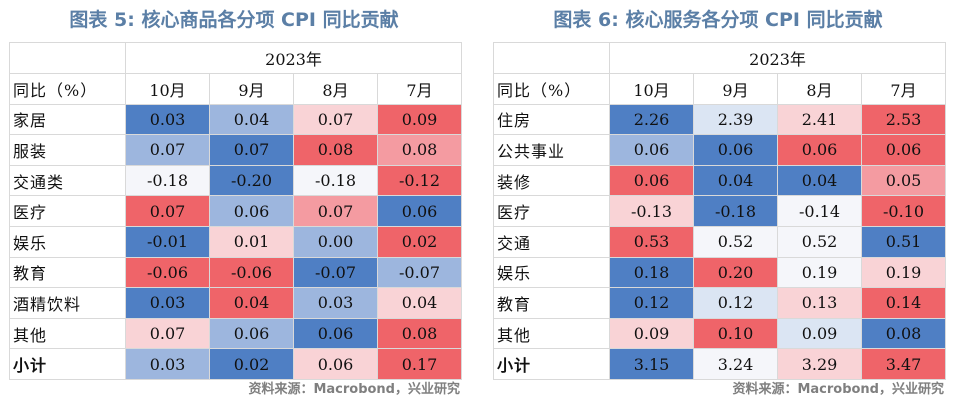 The width and height of the screenshot is (956, 406). I want to click on value-cell: 2.39, so click(735, 119).